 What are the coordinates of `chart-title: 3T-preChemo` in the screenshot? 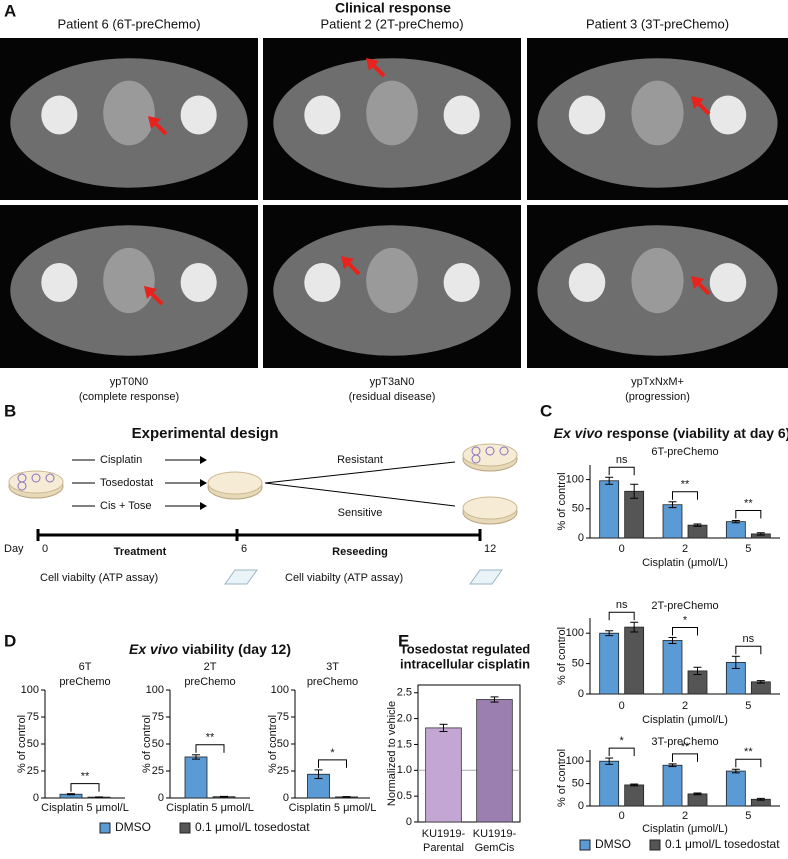 It's located at (684, 742).